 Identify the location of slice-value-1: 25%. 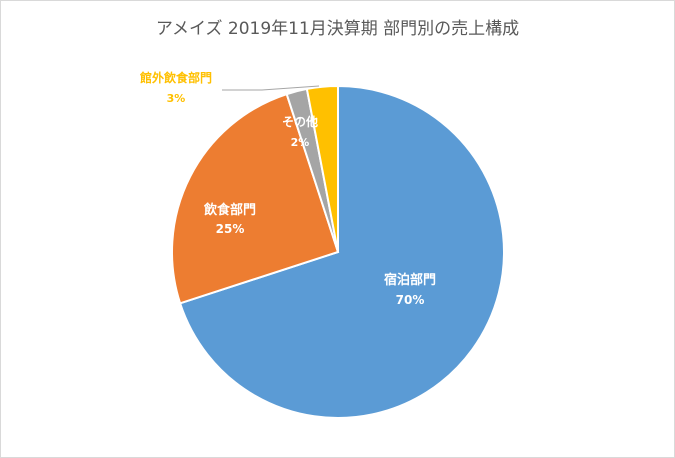
(230, 229).